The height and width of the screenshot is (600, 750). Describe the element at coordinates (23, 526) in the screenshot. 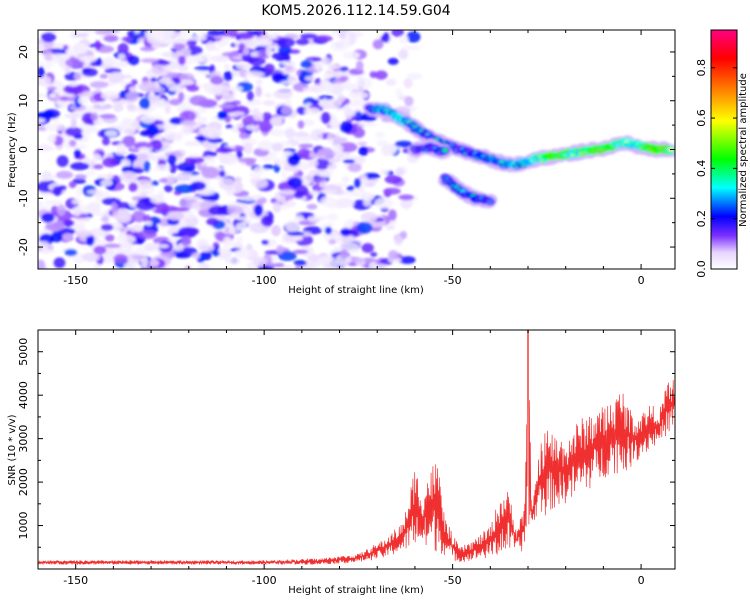

I see `snr-y-tick-label: 1000` at that location.